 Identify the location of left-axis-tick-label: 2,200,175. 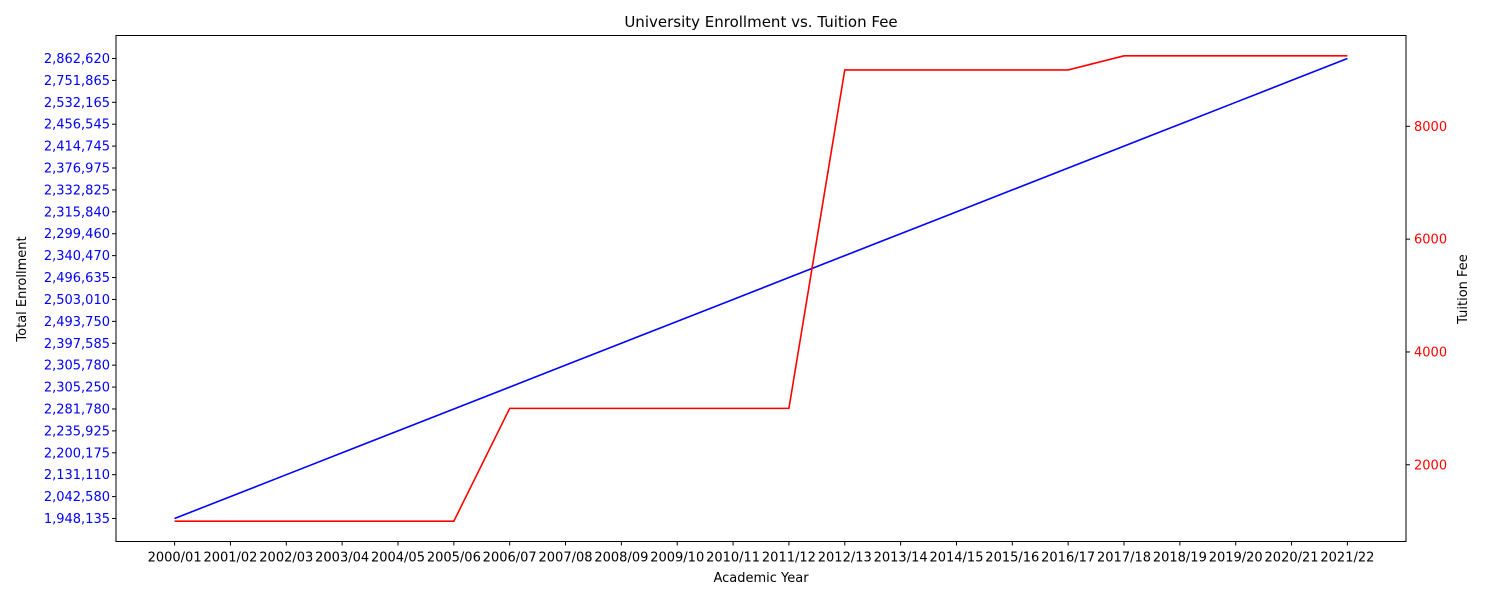
(77, 453).